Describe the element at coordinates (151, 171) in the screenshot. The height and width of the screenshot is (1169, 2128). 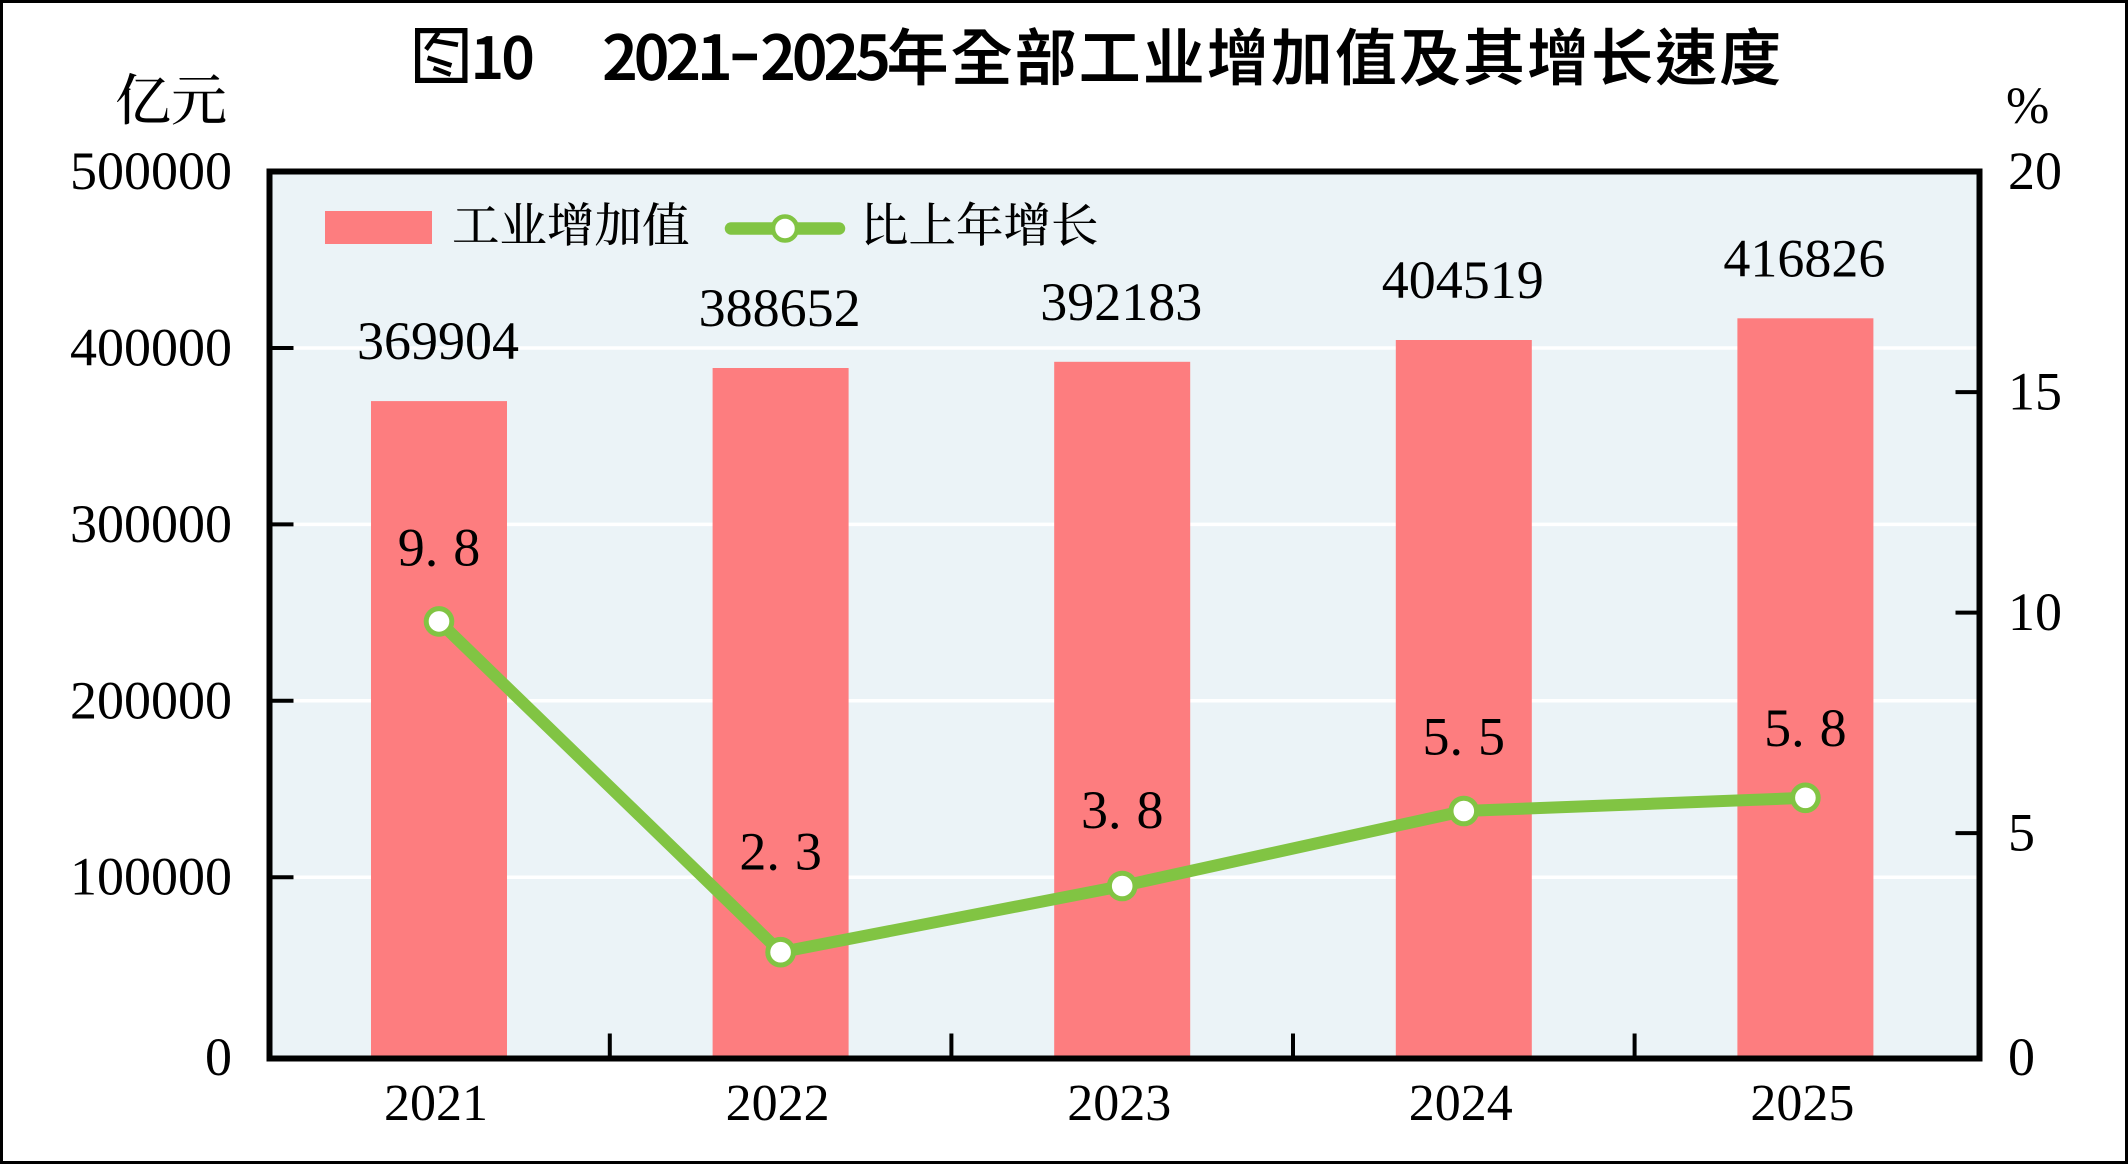
I see `svg-text: 500000` at that location.